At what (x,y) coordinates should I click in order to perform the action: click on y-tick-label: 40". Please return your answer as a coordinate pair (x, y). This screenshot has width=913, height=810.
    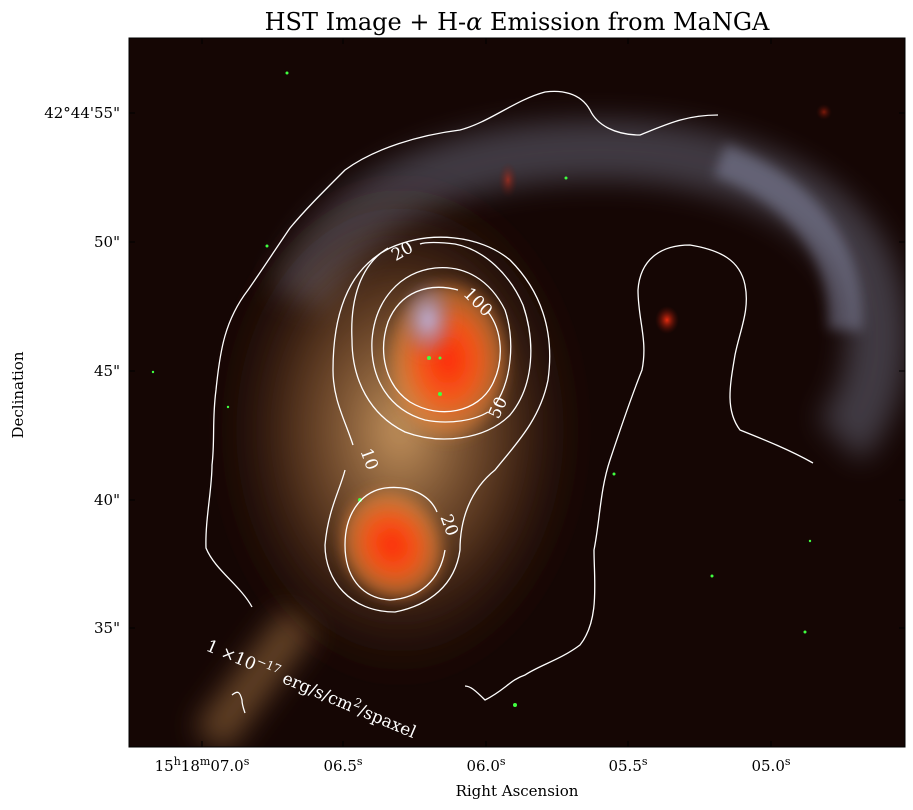
    Looking at the image, I should click on (107, 500).